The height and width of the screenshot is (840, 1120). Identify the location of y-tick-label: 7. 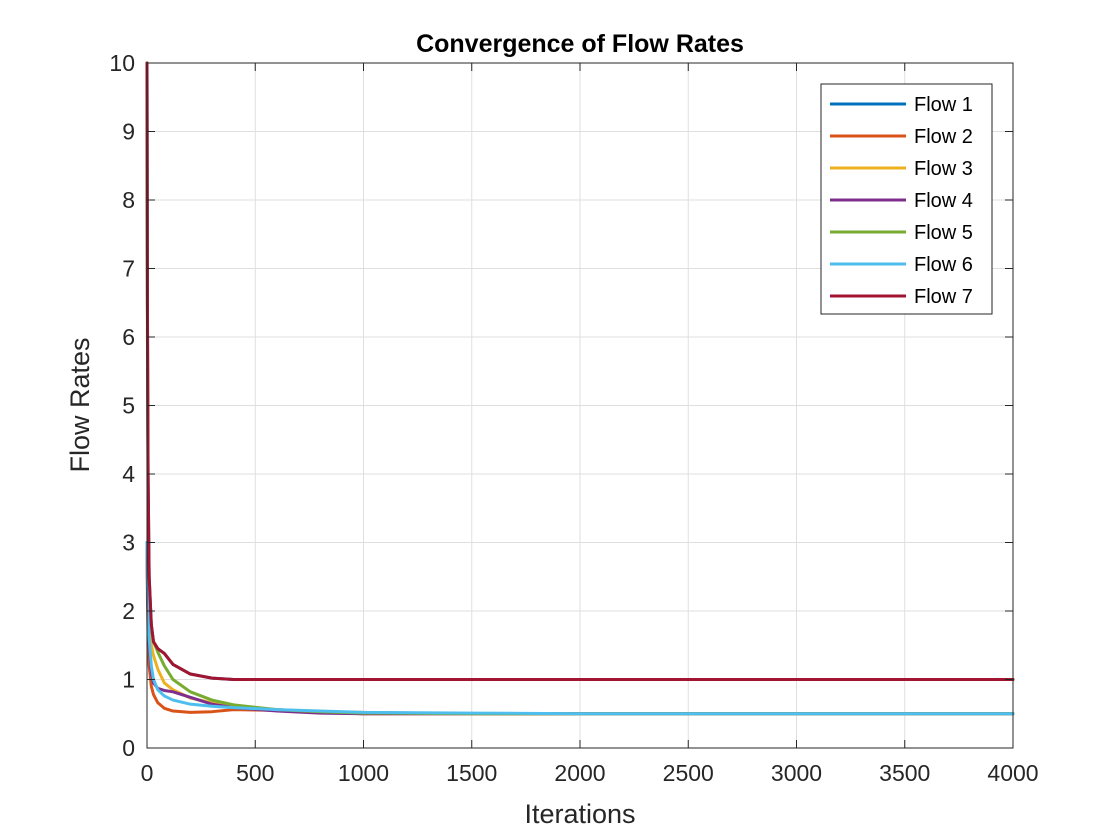
(128, 269).